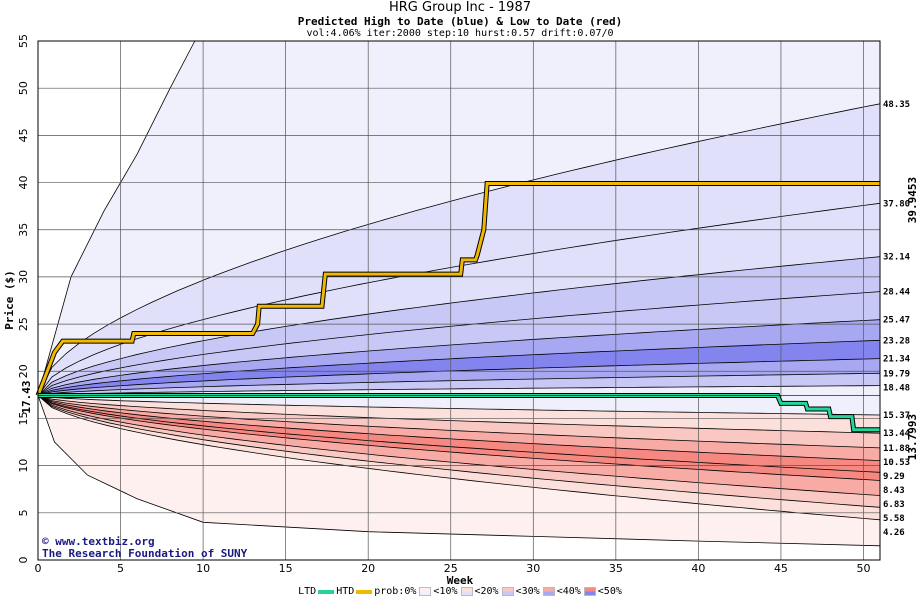 This screenshot has width=920, height=600. I want to click on ltd-line, so click(459, 413).